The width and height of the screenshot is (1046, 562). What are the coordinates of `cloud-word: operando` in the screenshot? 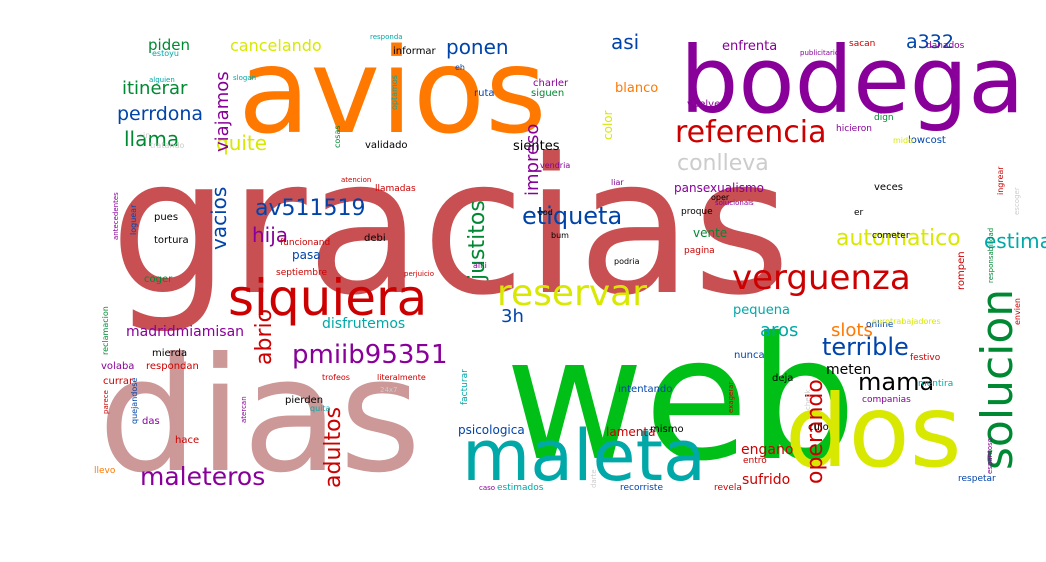 It's located at (815, 431).